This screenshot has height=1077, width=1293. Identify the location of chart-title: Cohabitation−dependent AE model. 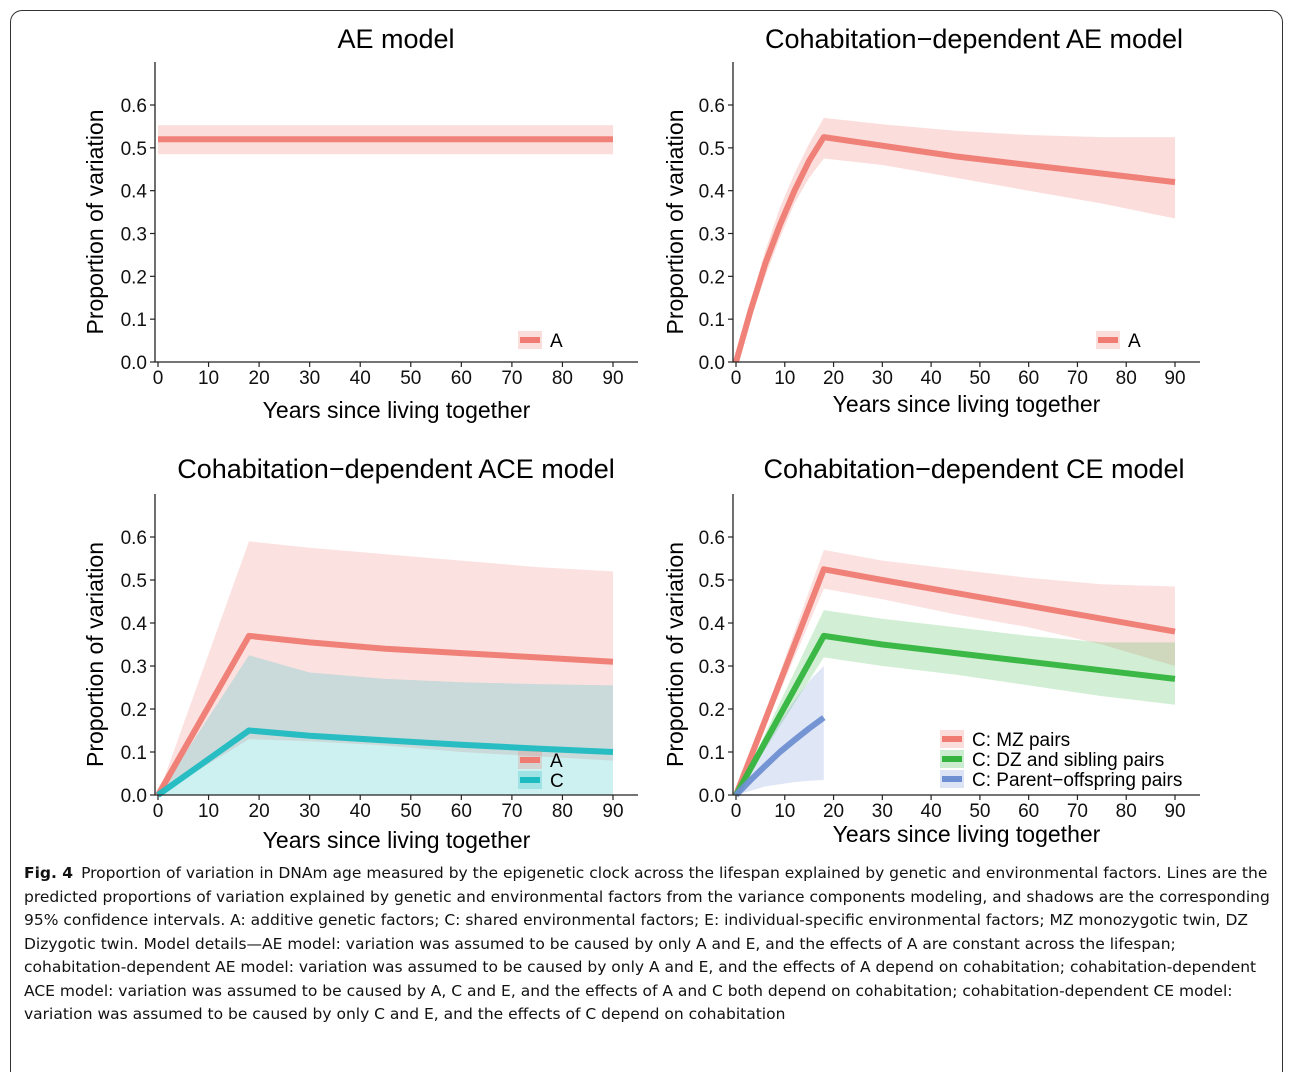
(974, 39).